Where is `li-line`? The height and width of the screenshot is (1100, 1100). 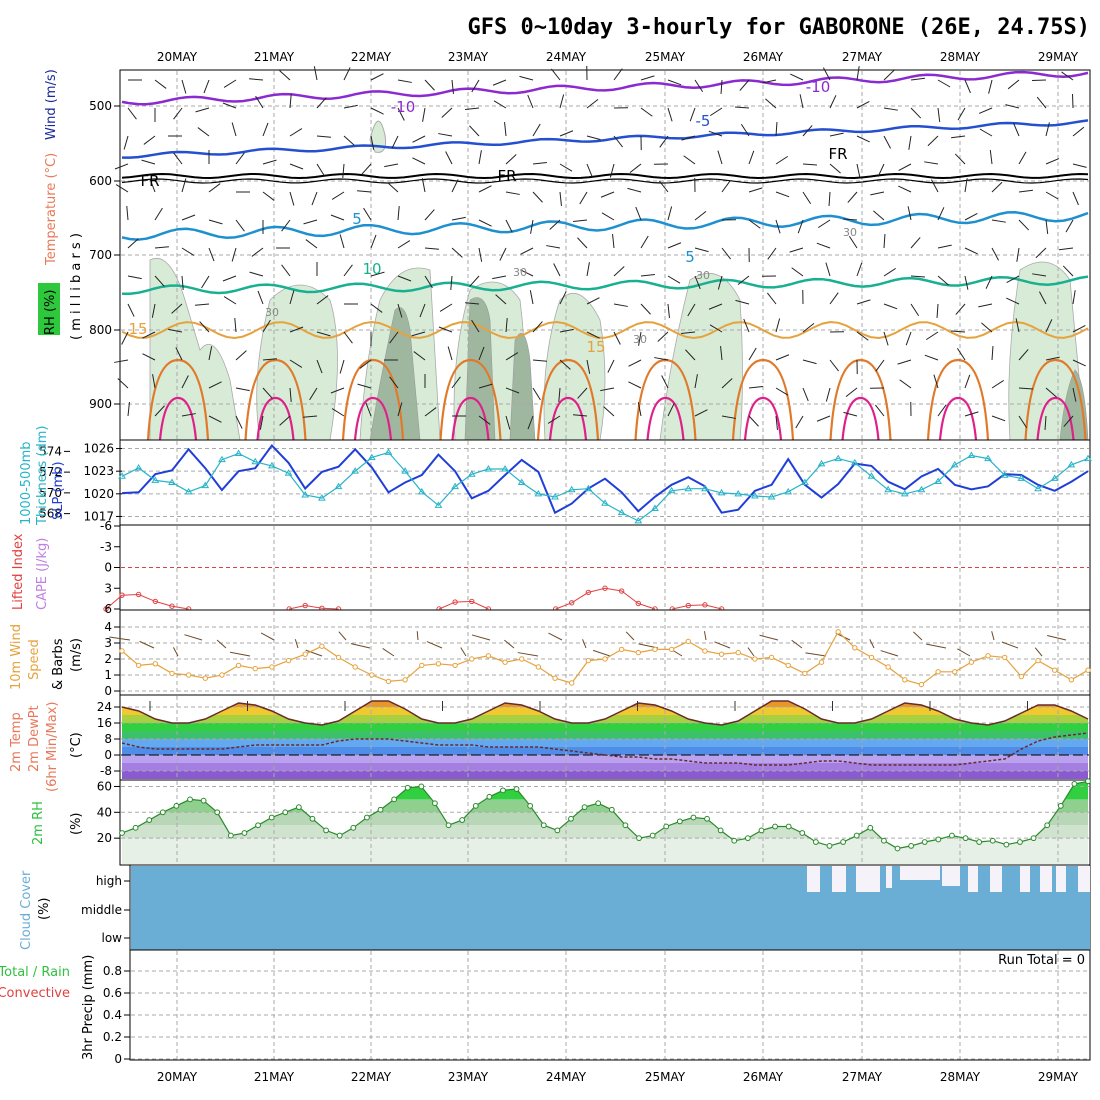
li-line is located at coordinates (147, 601).